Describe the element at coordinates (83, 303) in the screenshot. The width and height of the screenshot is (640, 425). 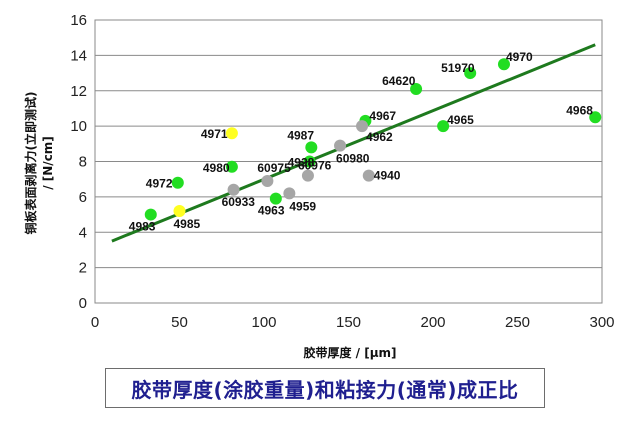
I see `y-tick-label: 0` at that location.